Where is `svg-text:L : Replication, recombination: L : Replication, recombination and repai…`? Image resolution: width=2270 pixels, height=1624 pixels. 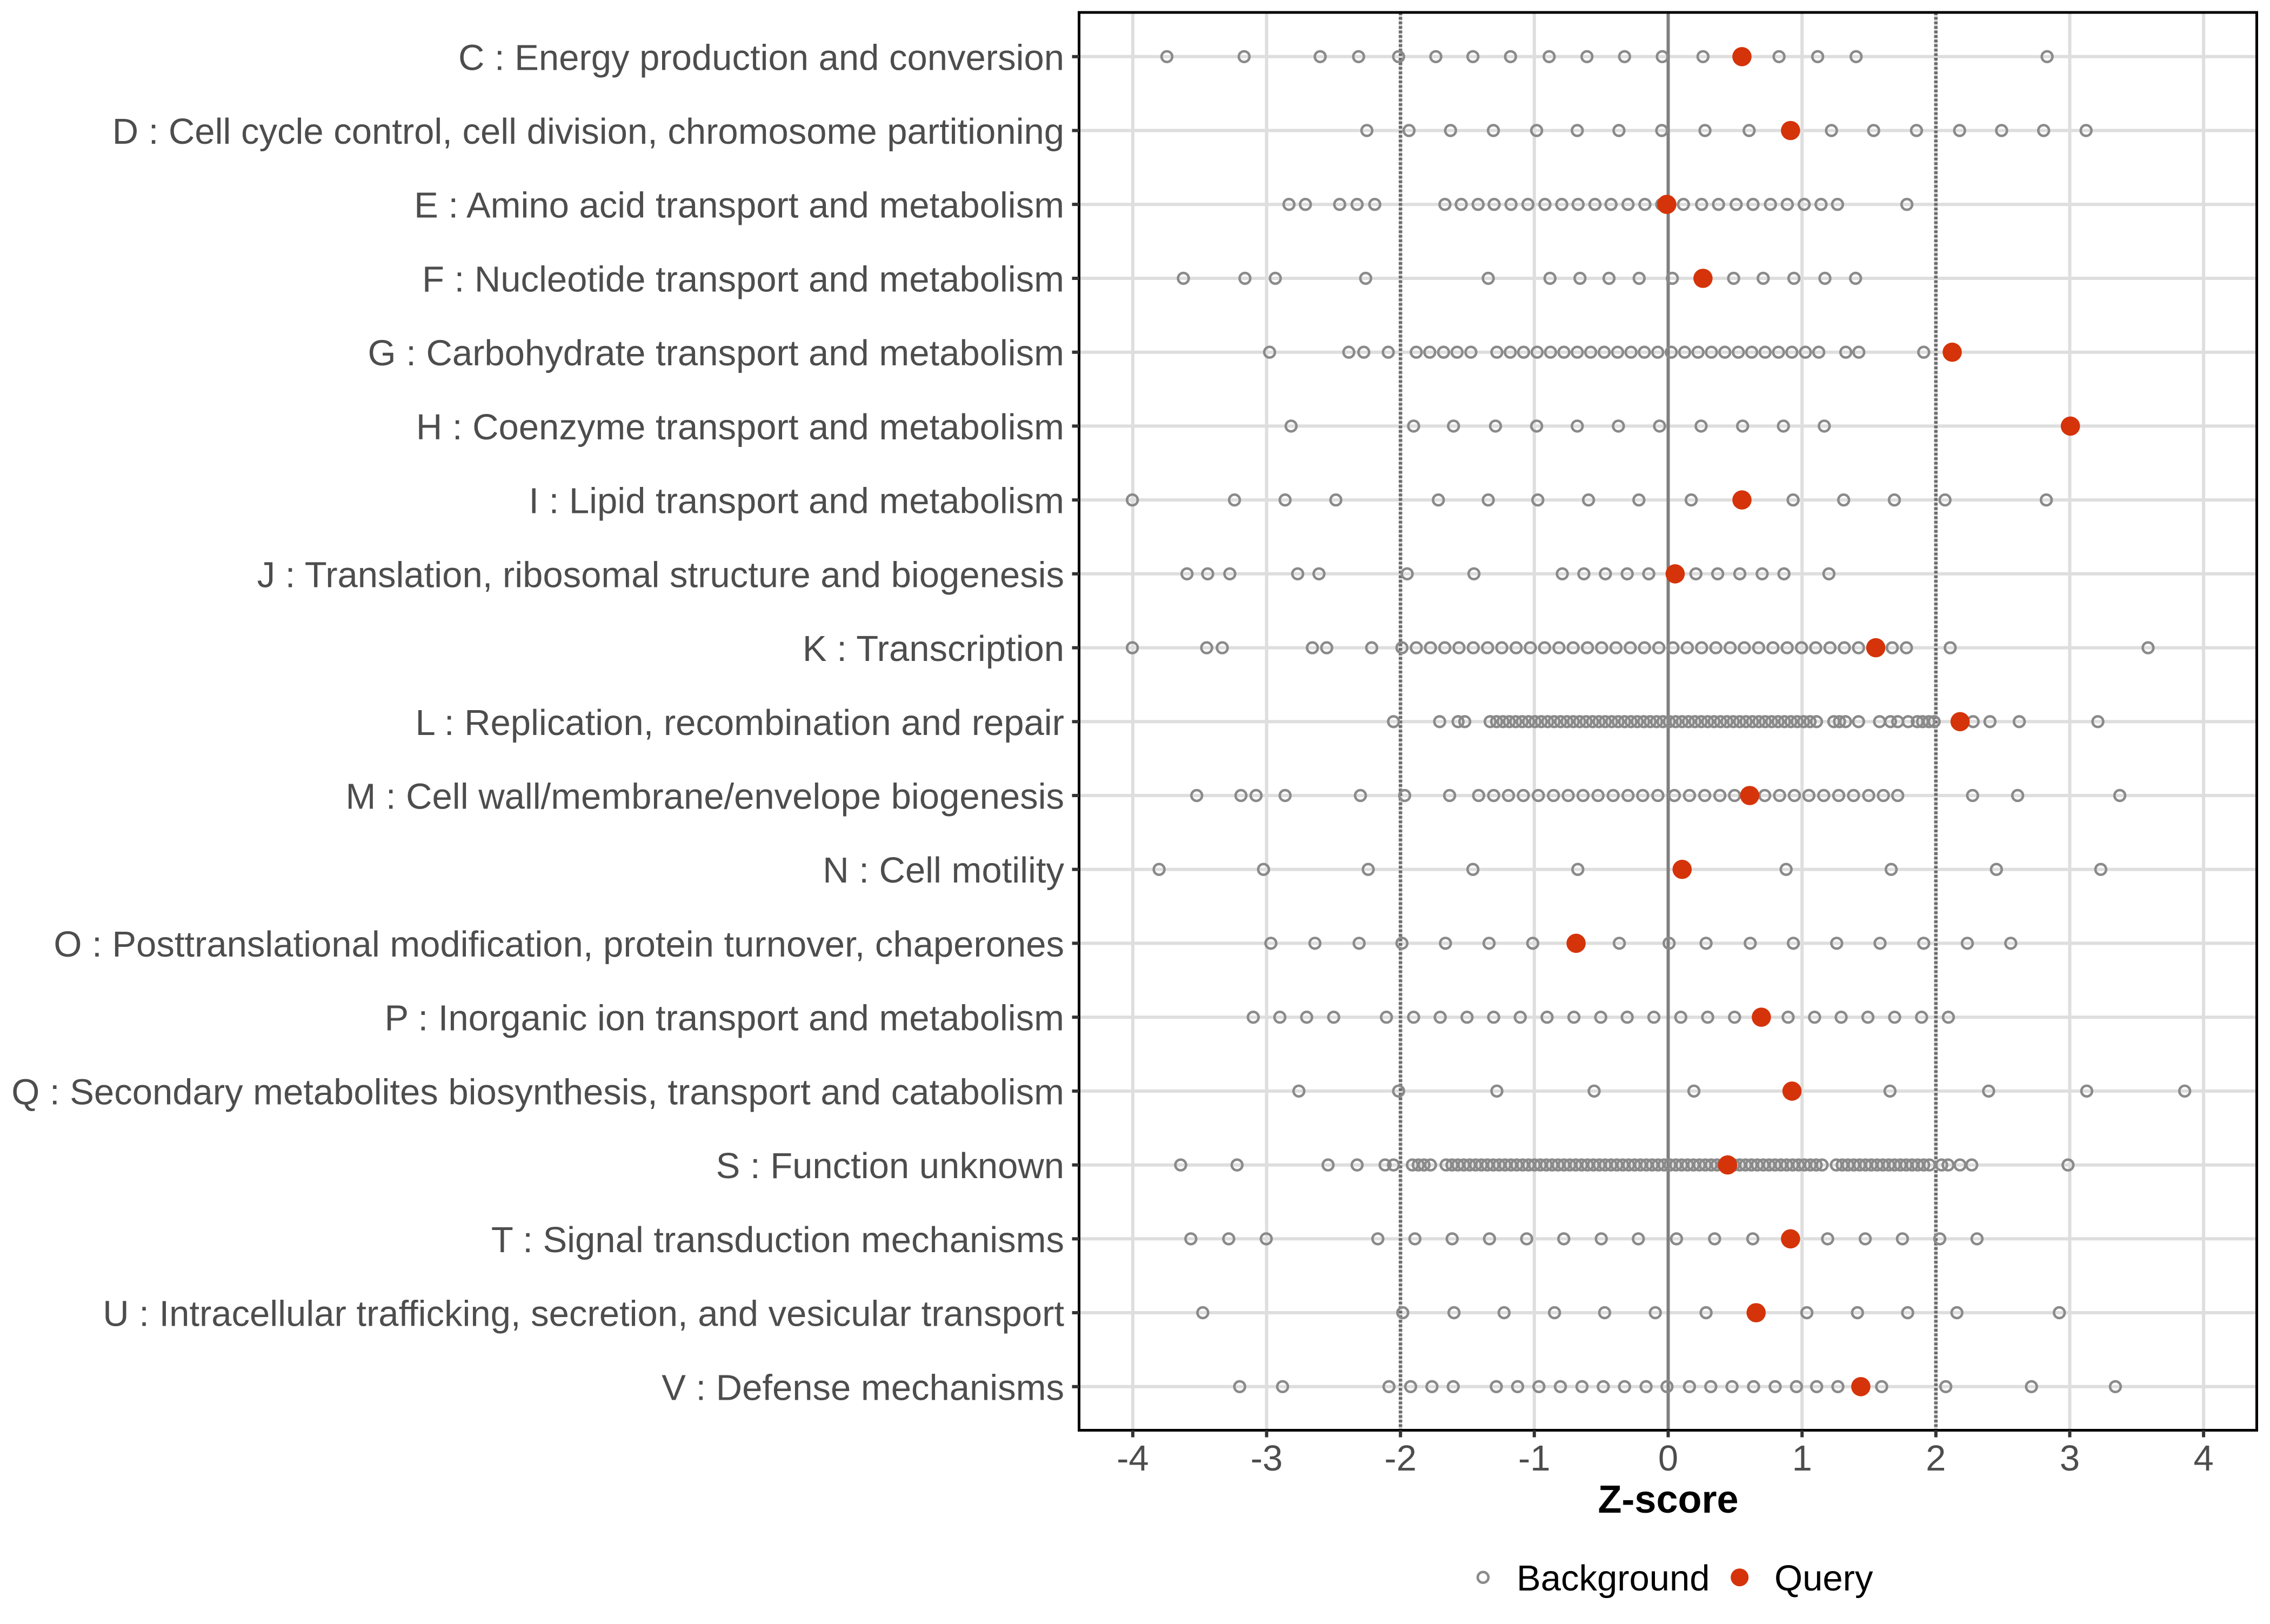 svg-text:L : Replication, recombination: L : Replication, recombination and repai… is located at coordinates (740, 723).